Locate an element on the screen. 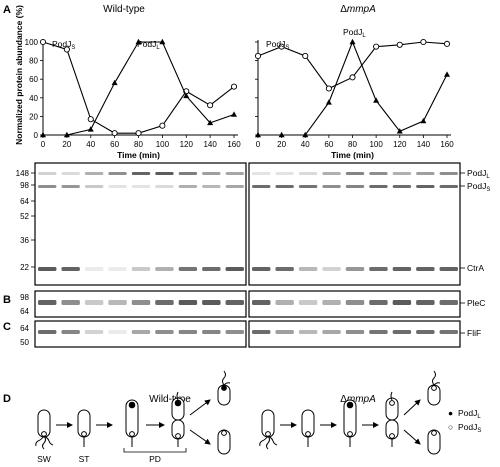  cell-stalked is located at coordinates (84, 428).